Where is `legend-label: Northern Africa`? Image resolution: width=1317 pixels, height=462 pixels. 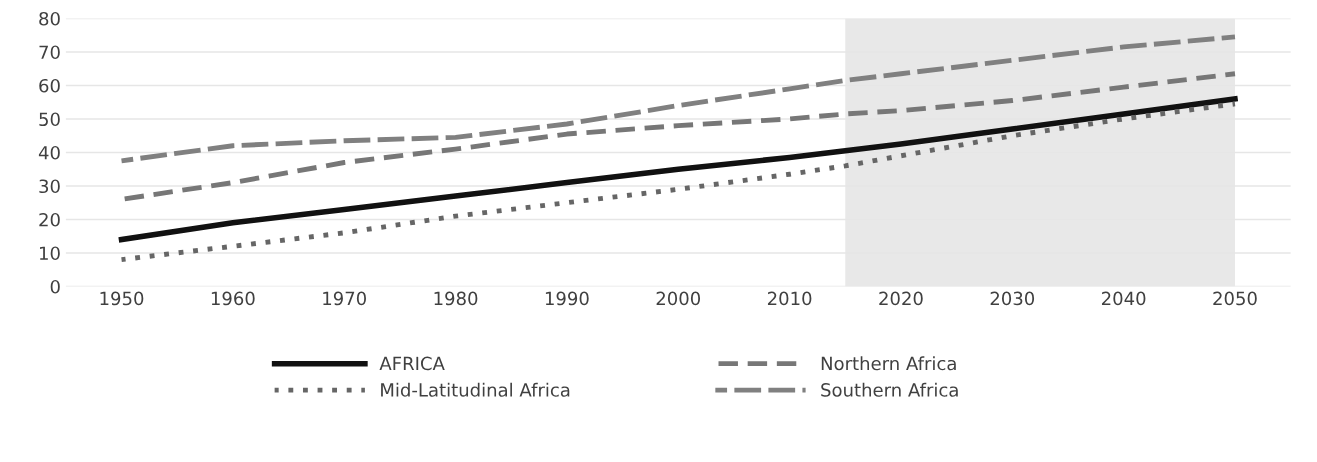 legend-label: Northern Africa is located at coordinates (888, 363).